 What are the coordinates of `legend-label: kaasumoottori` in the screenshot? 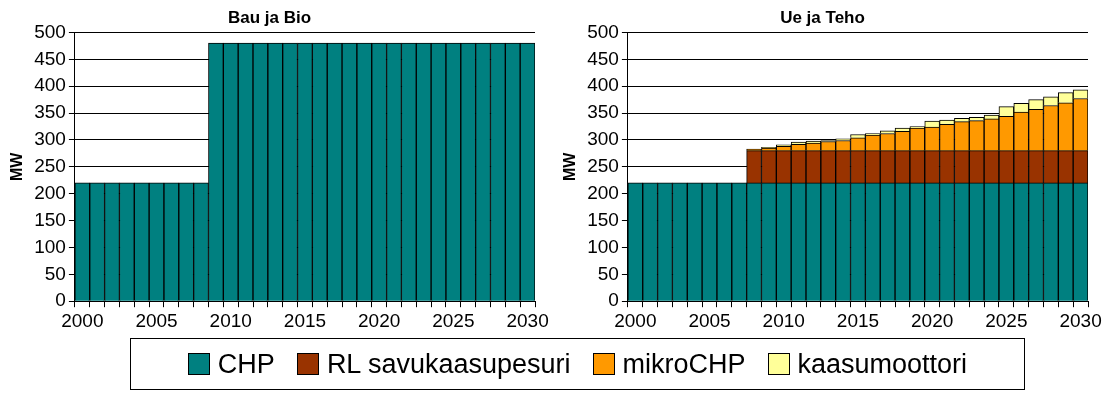 It's located at (882, 364).